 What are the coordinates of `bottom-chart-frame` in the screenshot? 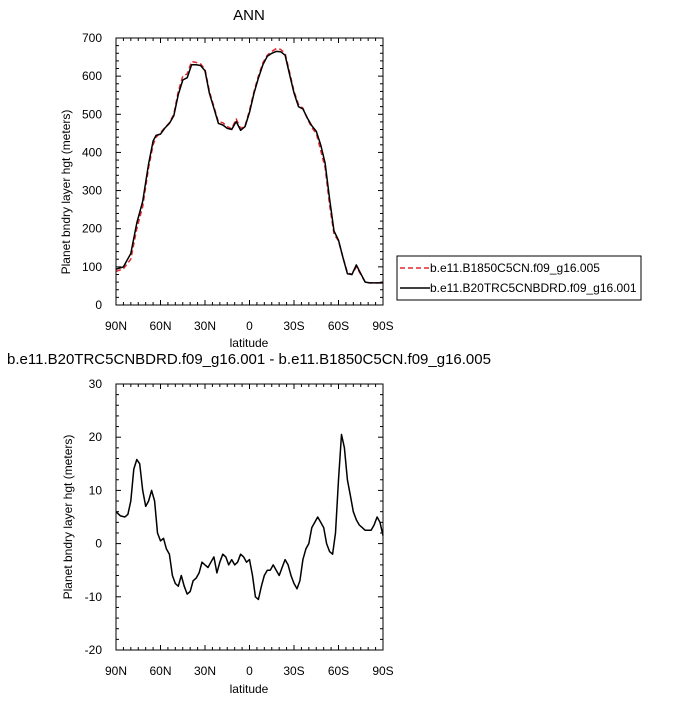 It's located at (249, 517).